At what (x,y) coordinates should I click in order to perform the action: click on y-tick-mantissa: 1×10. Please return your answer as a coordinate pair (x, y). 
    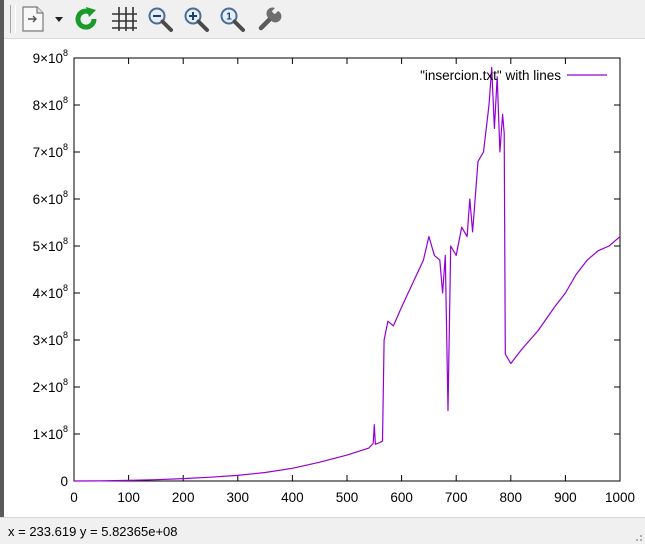
    Looking at the image, I should click on (48, 434).